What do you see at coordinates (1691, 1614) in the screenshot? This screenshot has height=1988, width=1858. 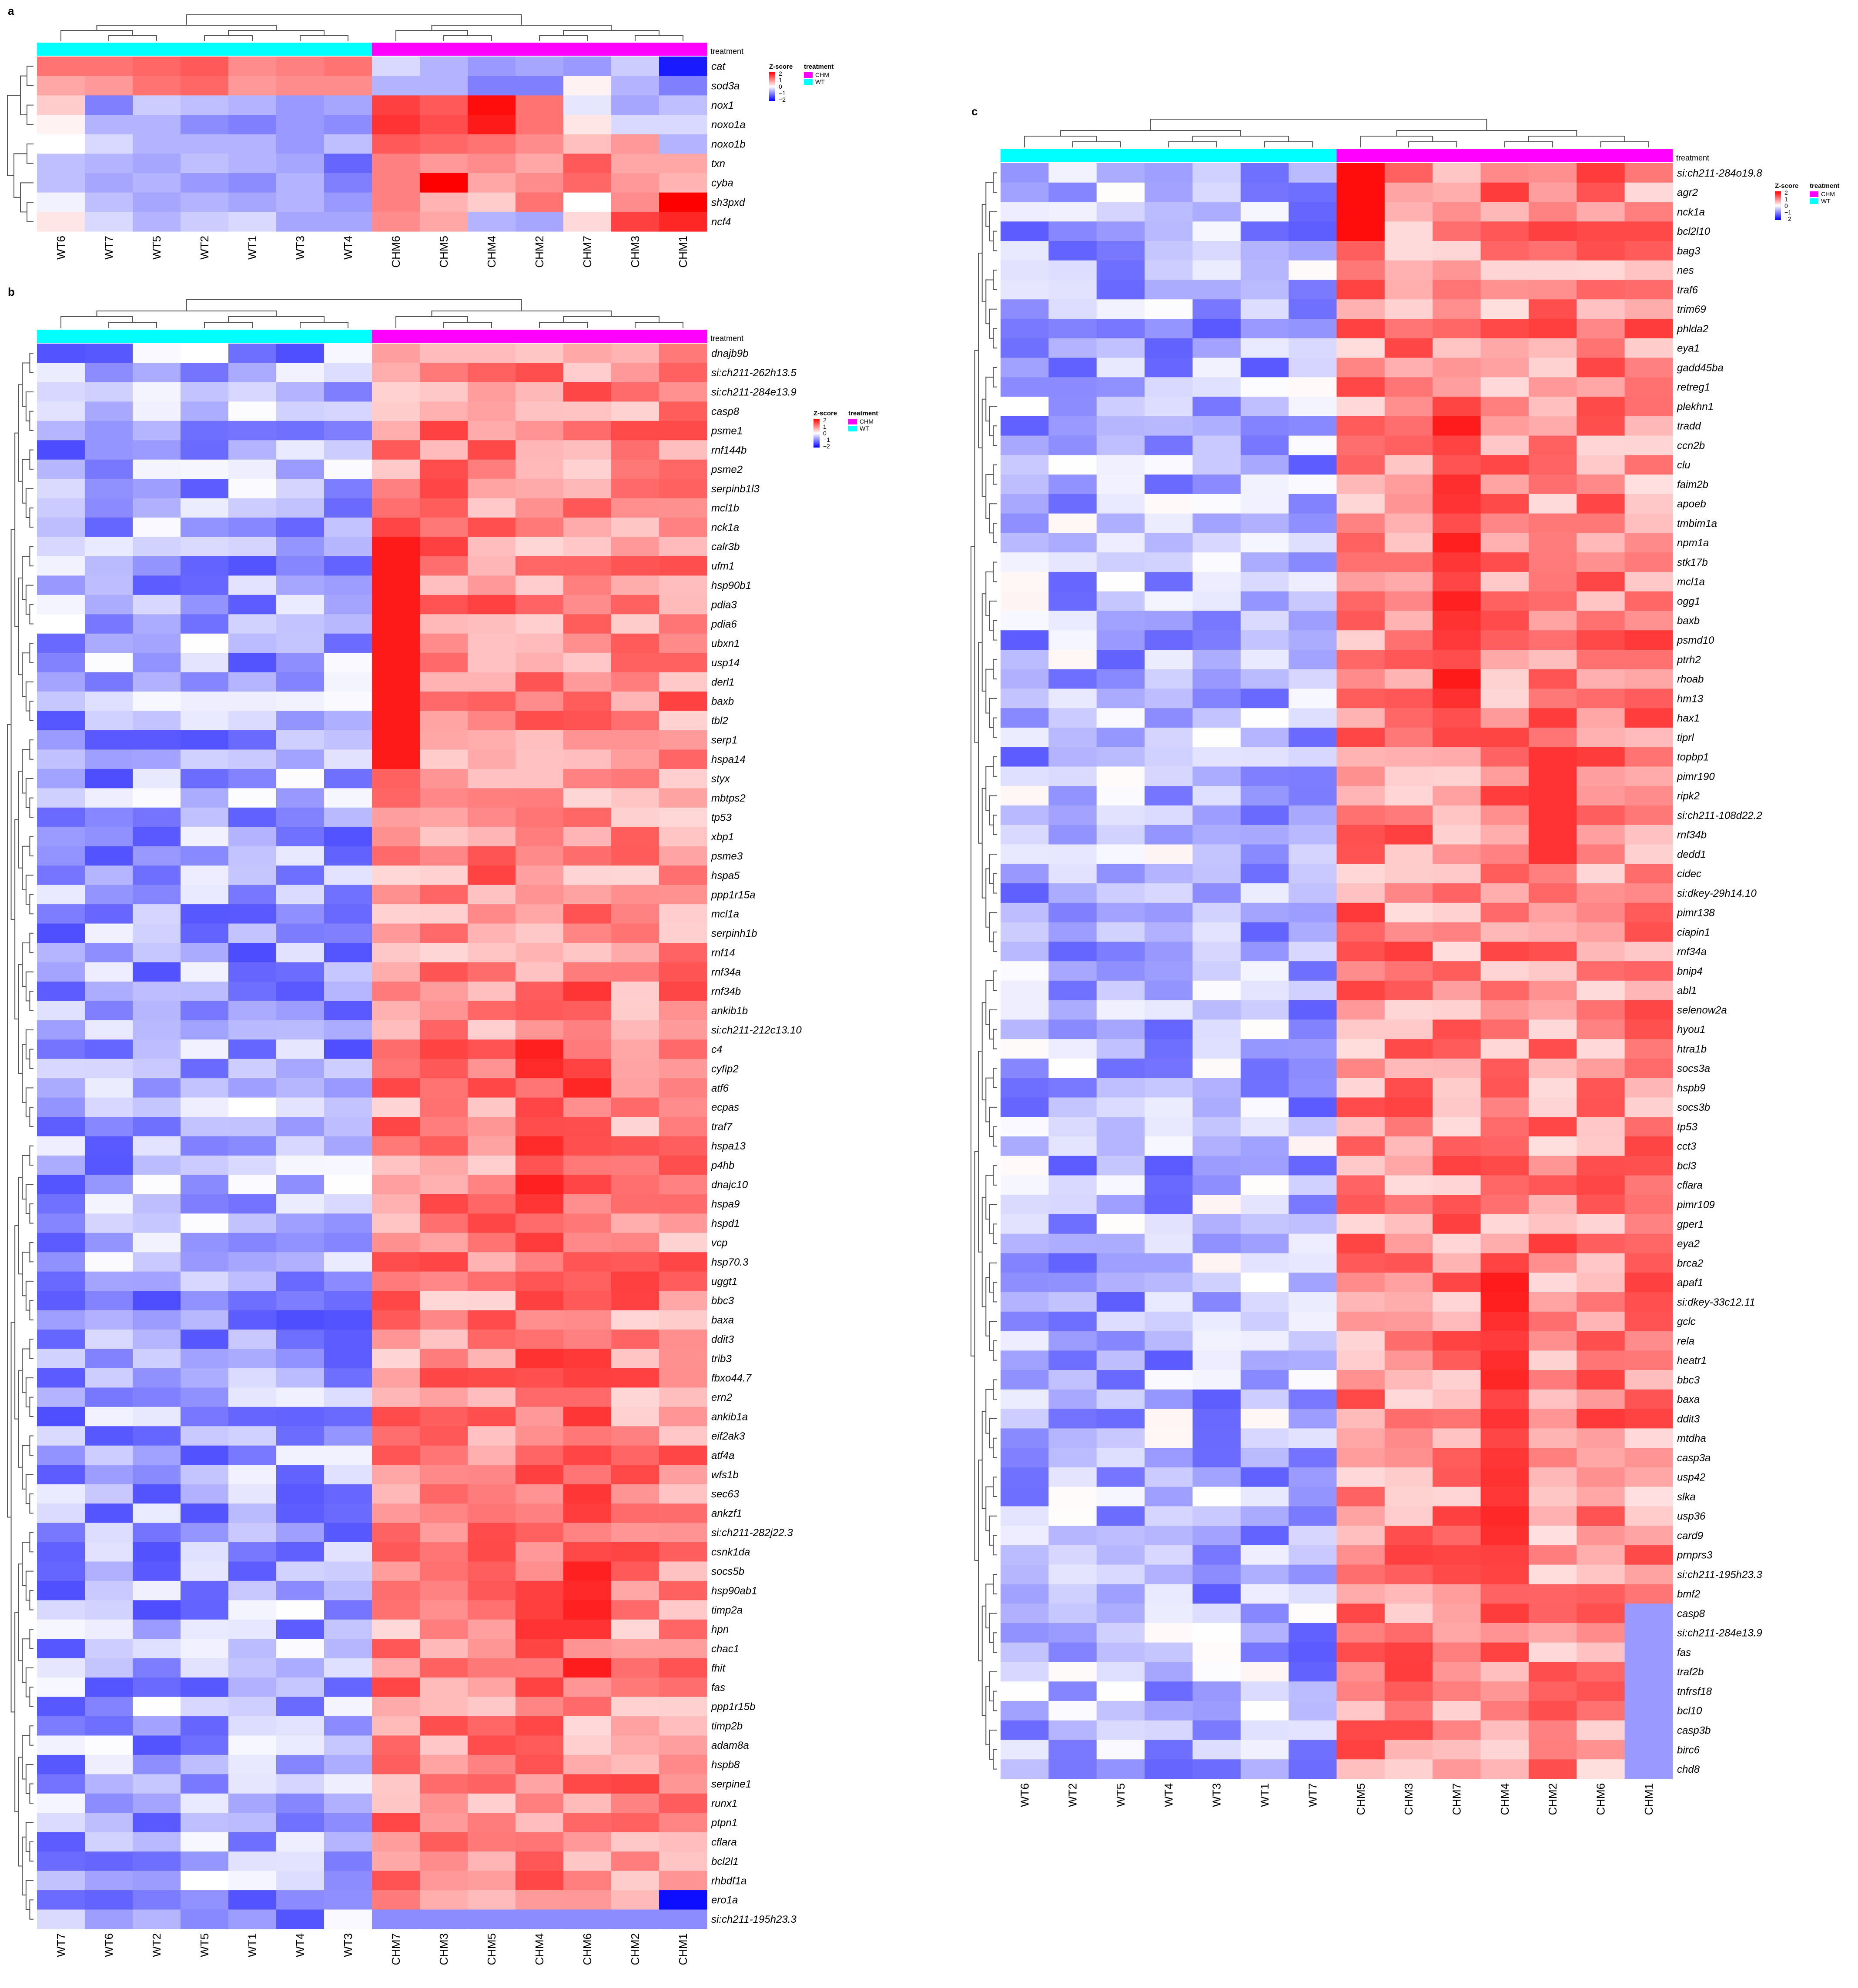 I see `row-label: casp8` at bounding box center [1691, 1614].